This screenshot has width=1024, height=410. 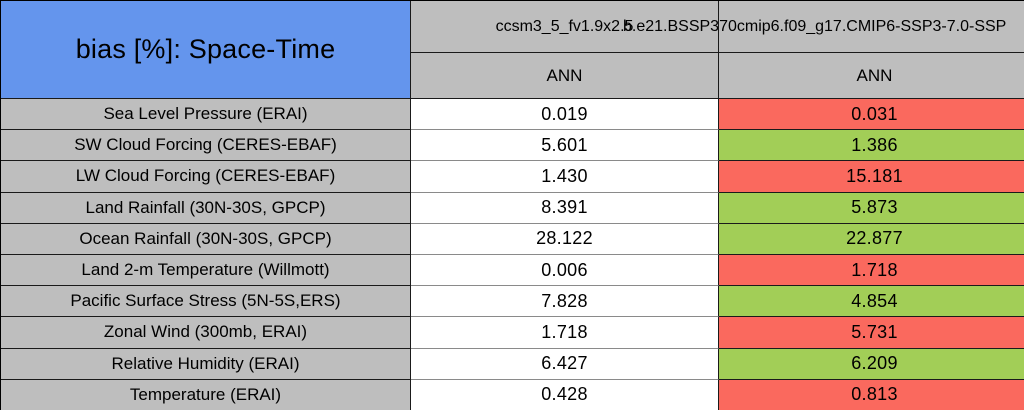 I want to click on value-text: 6.209, so click(x=874, y=363).